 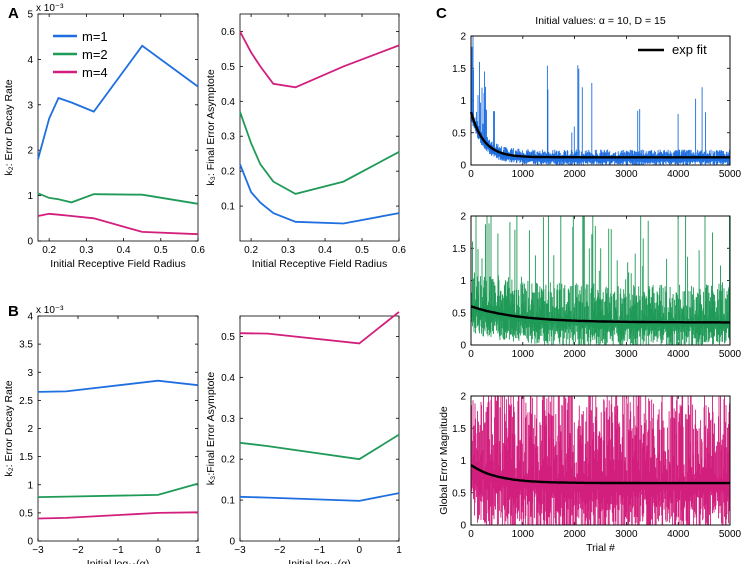 What do you see at coordinates (441, 13) in the screenshot?
I see `panel-label-c: C` at bounding box center [441, 13].